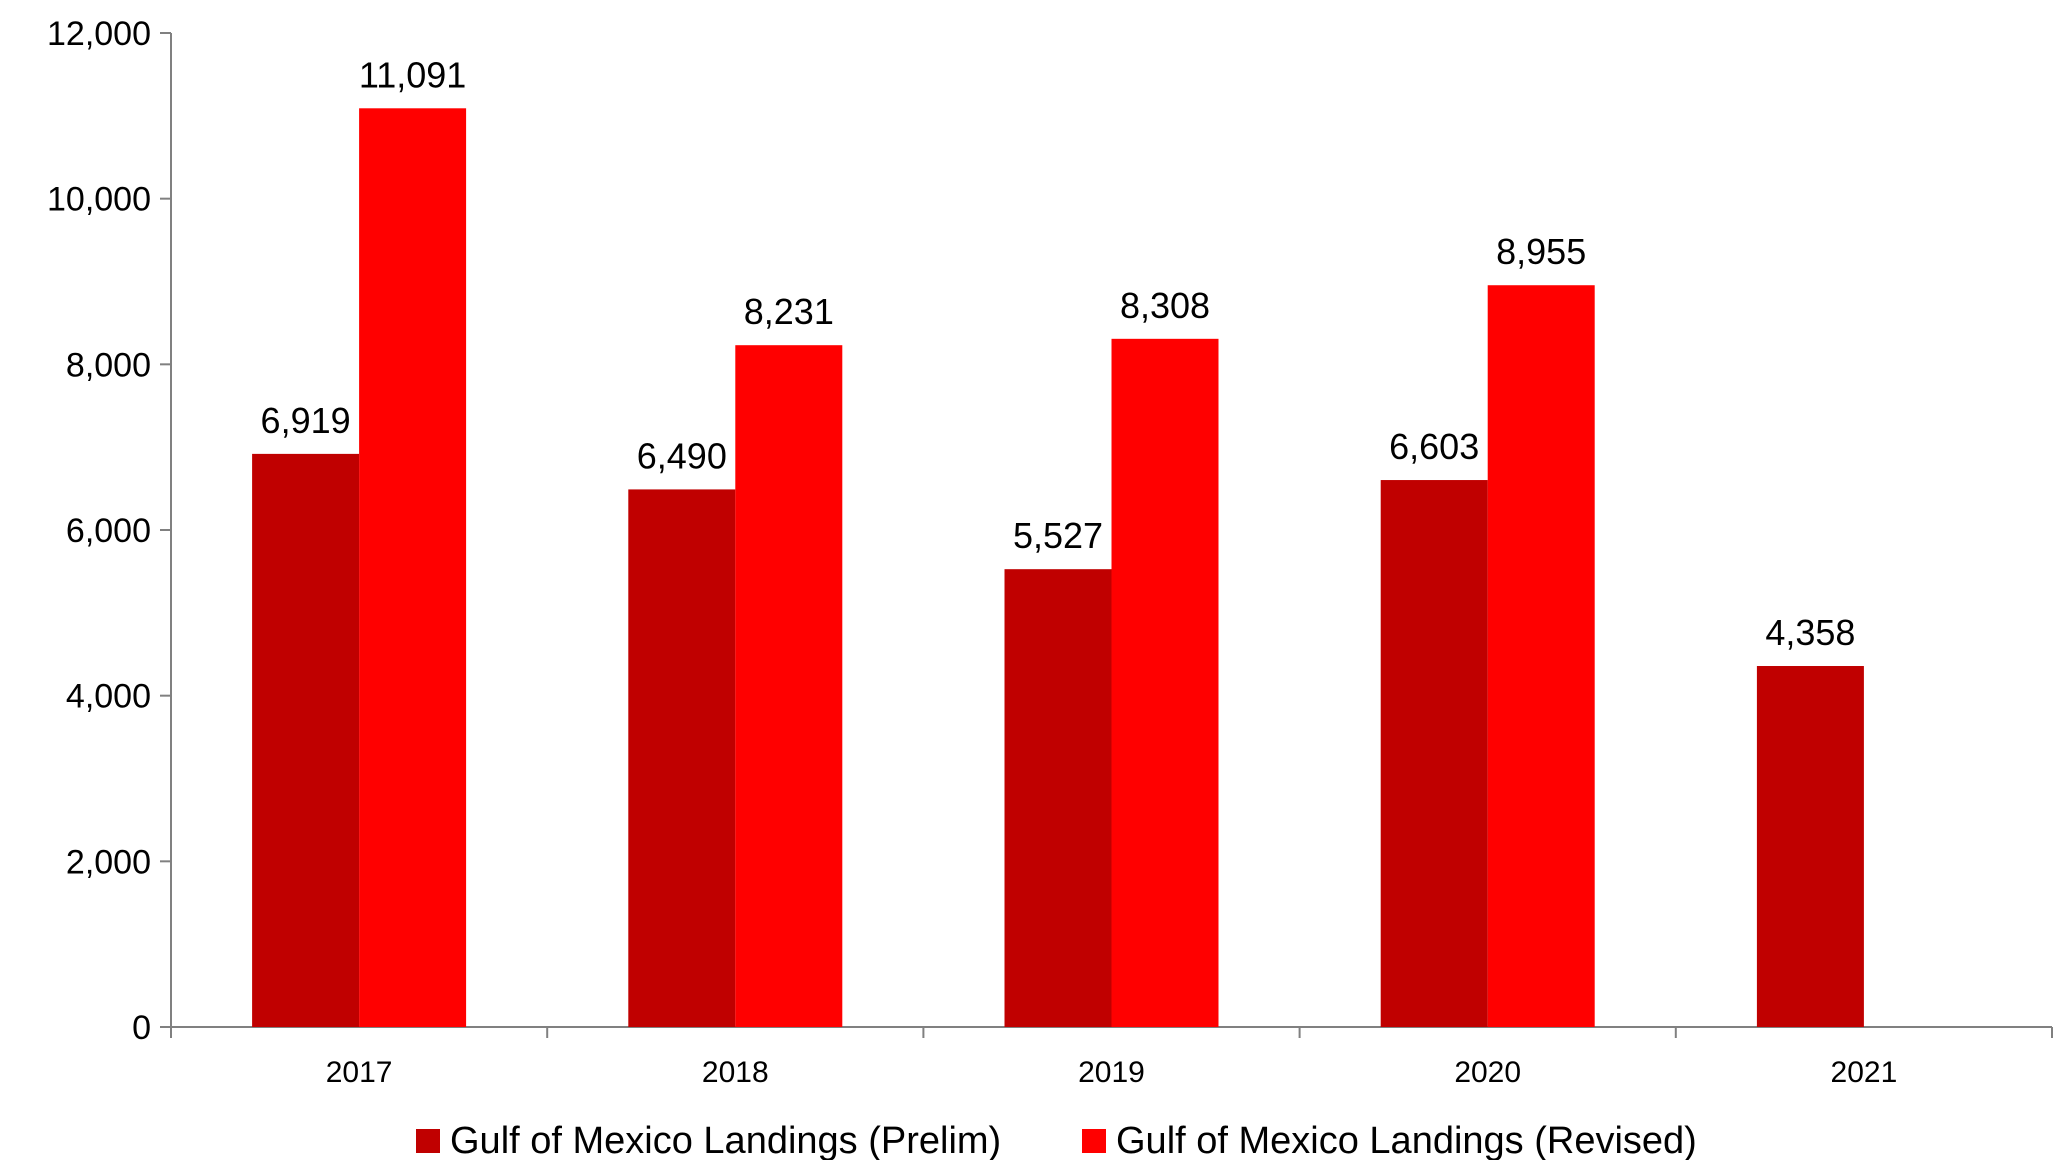 This screenshot has width=2059, height=1165. Describe the element at coordinates (141, 1028) in the screenshot. I see `y-tick-label: 0` at that location.